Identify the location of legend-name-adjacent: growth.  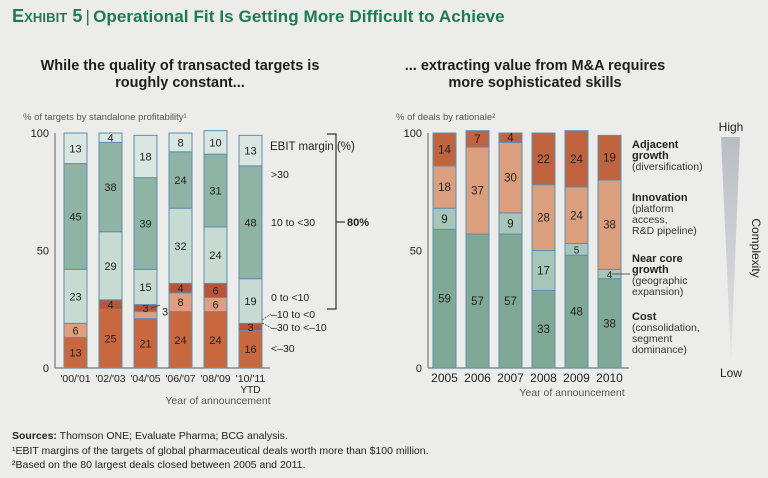
(650, 156).